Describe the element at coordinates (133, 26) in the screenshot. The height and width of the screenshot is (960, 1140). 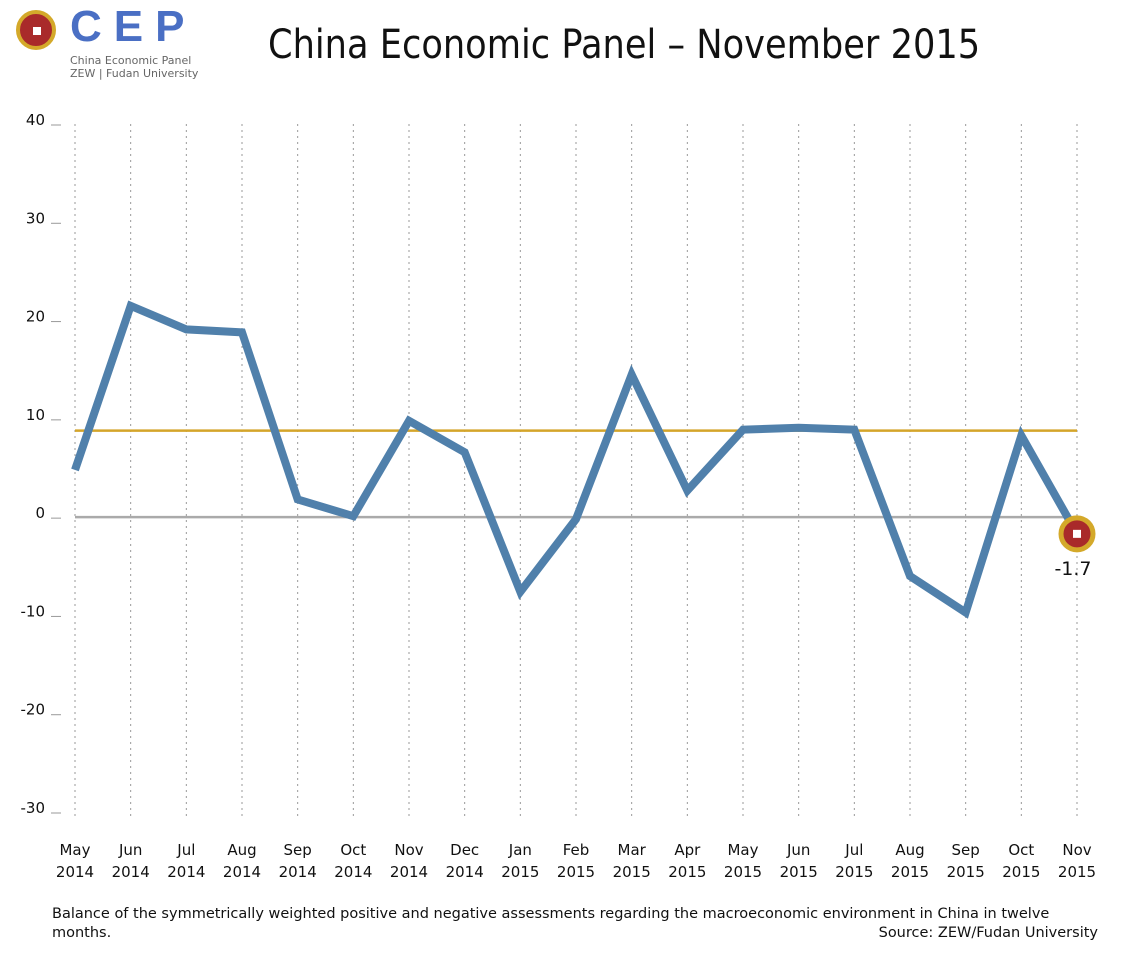
I see `logo-text: CEP` at that location.